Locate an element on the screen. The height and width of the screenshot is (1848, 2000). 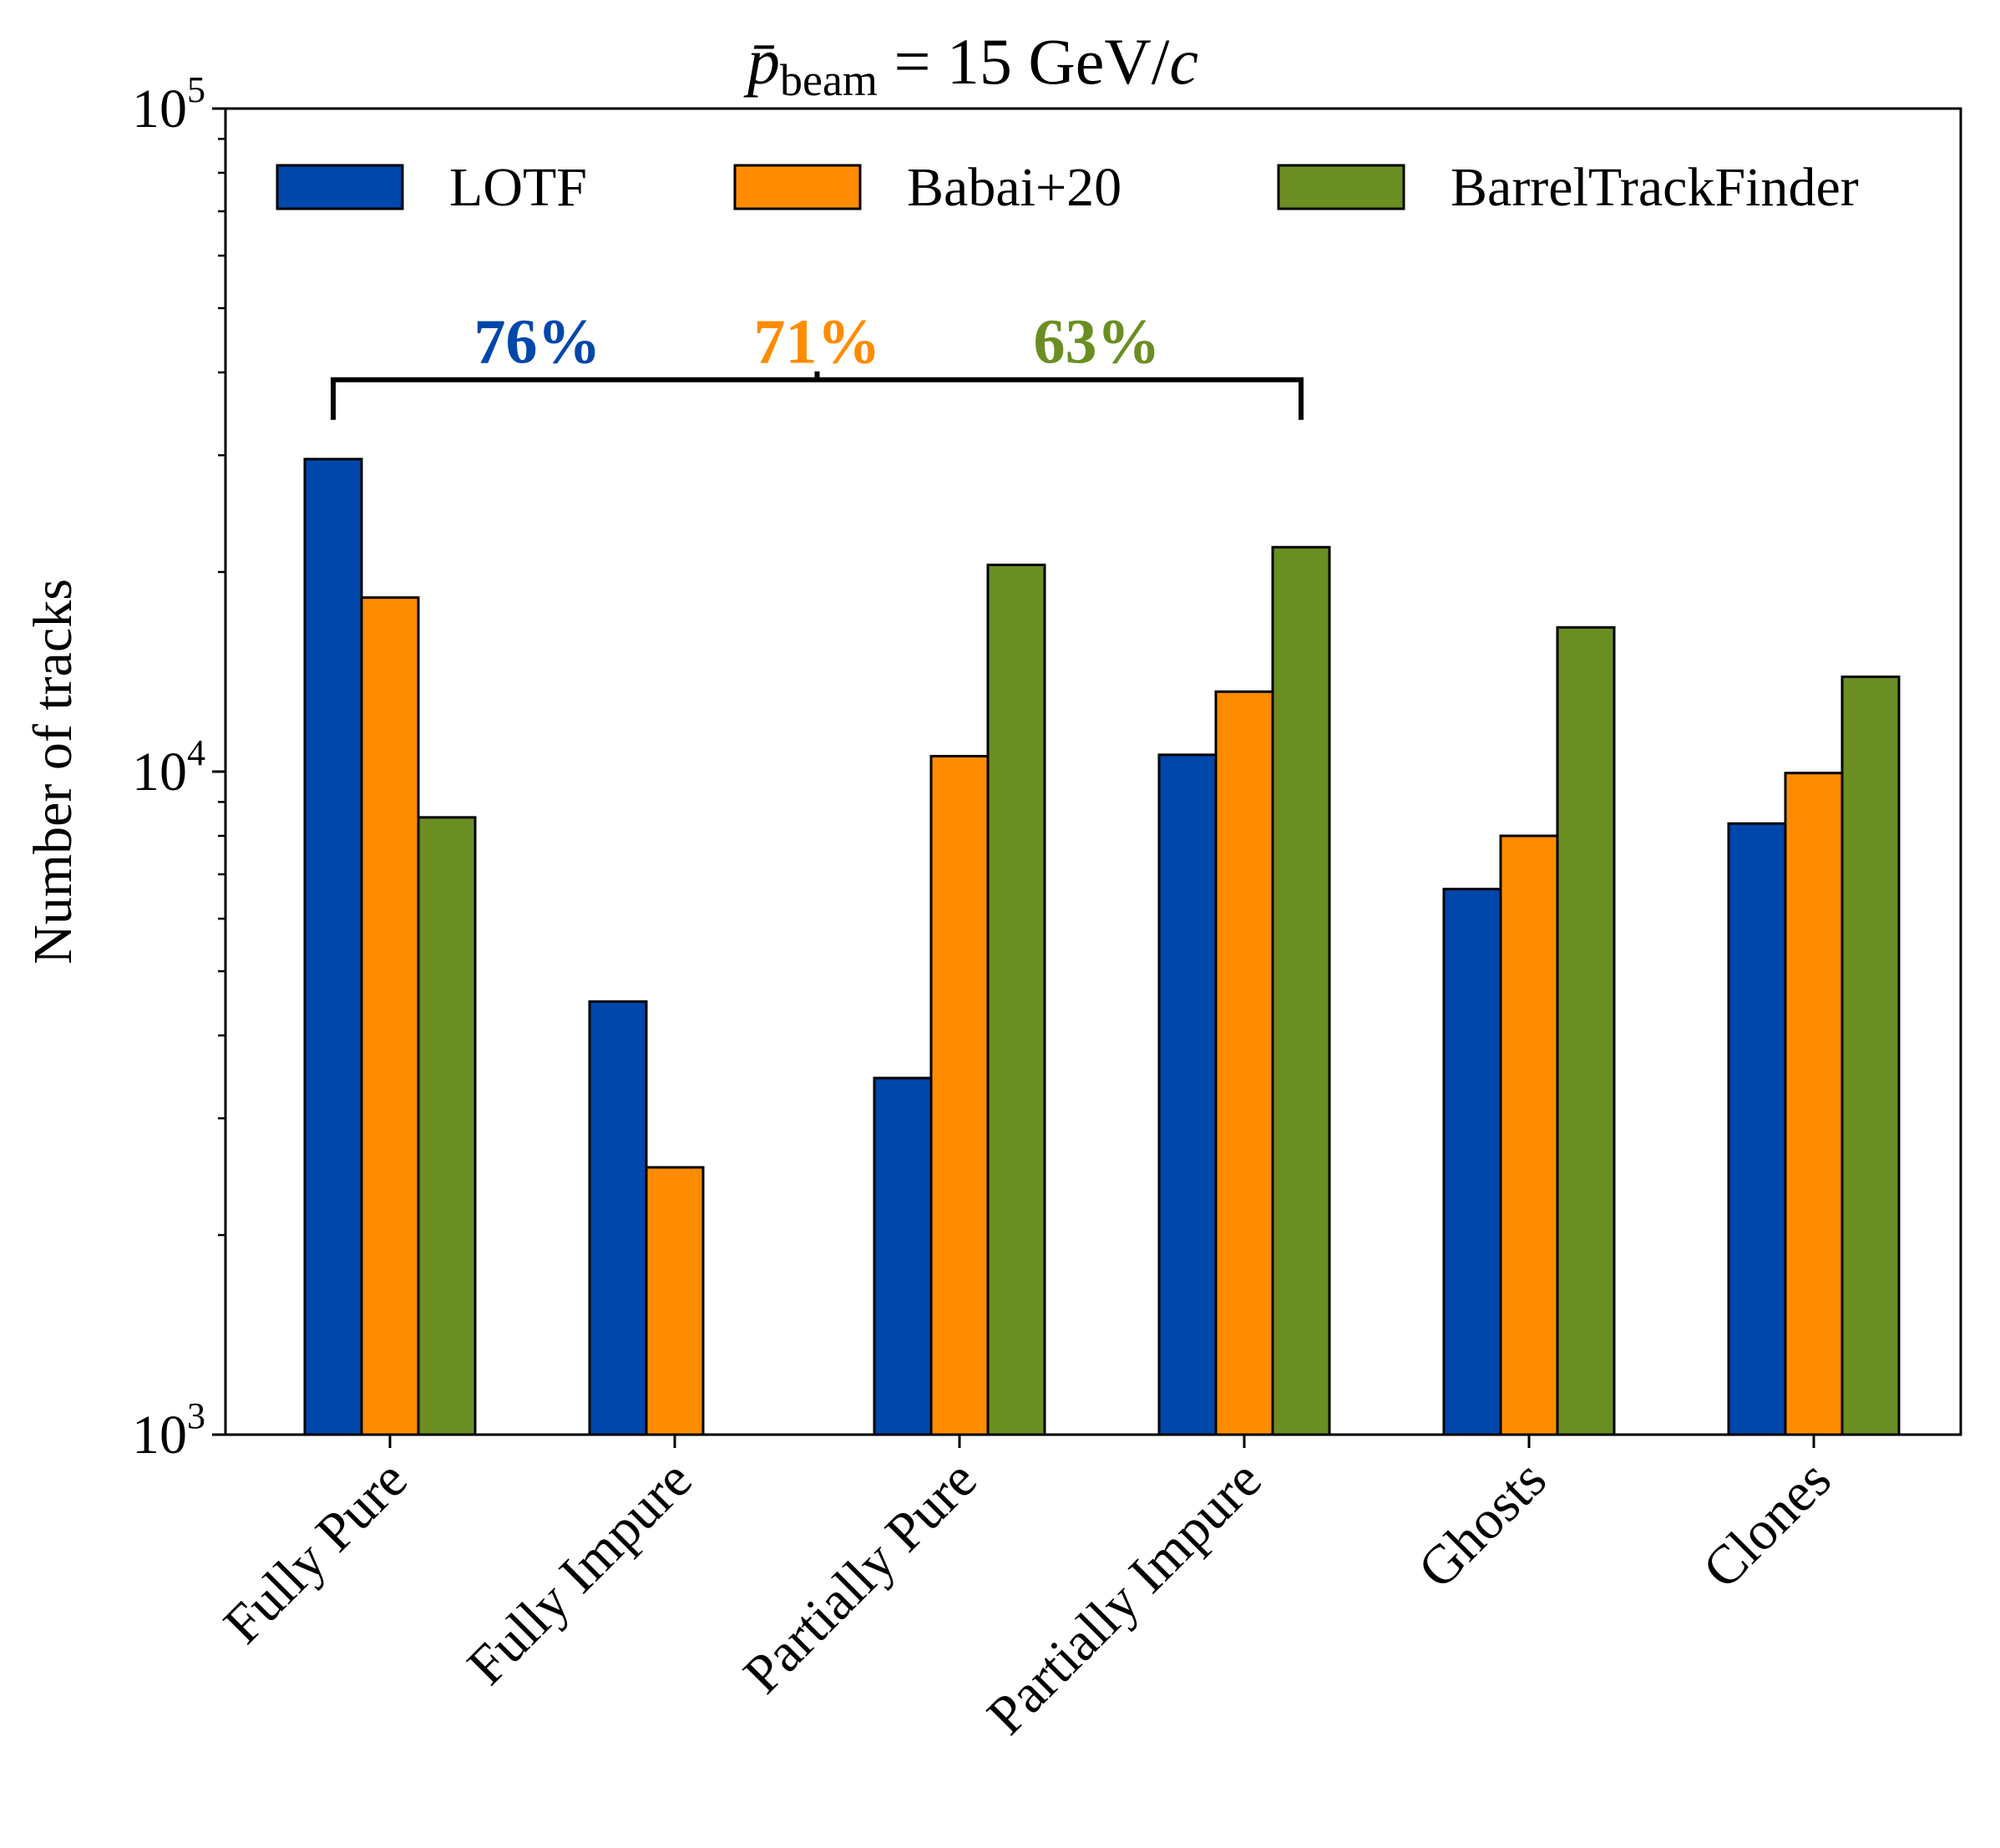
y-tick-exponent: 5 is located at coordinates (196, 89).